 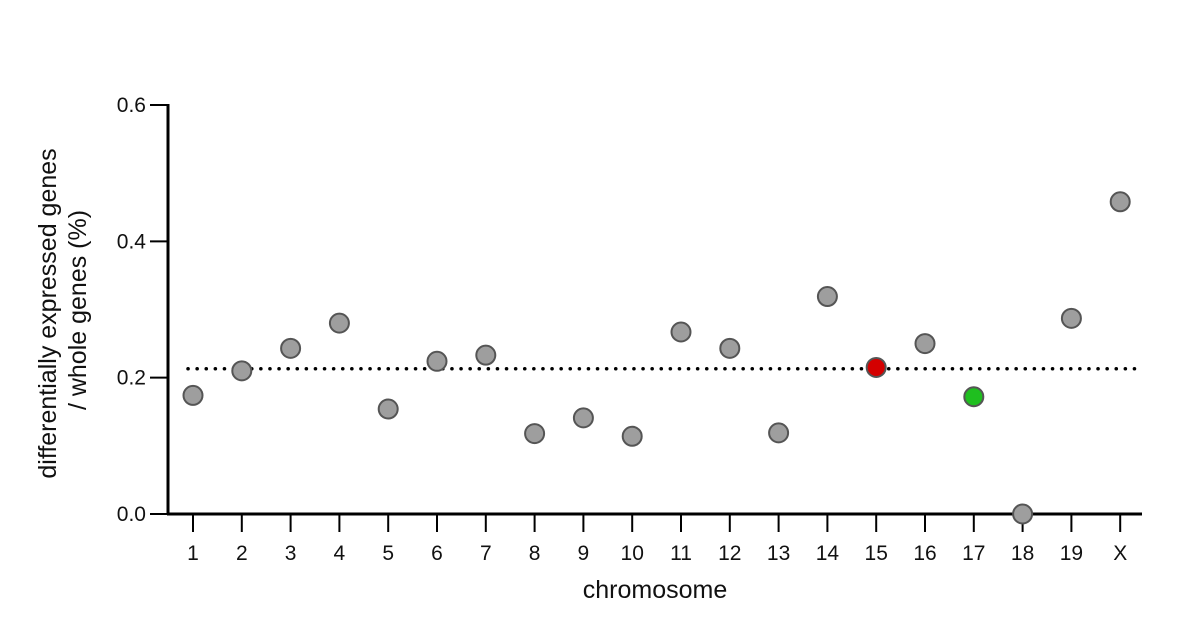 I want to click on data-point-X, so click(x=1120, y=202).